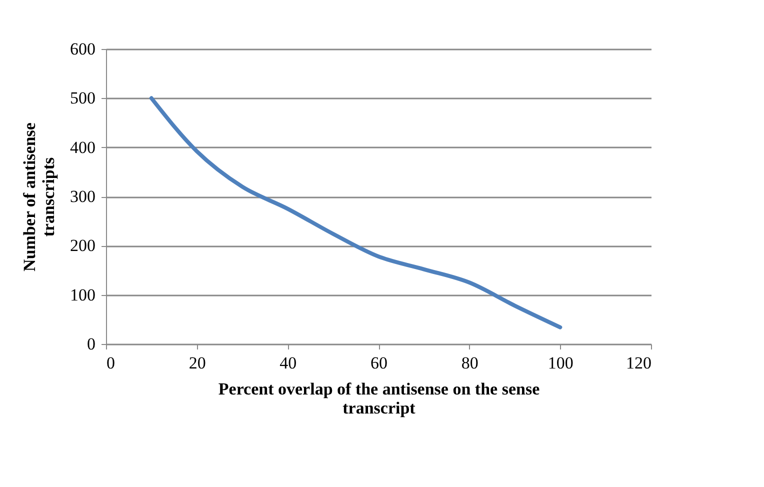  What do you see at coordinates (83, 294) in the screenshot?
I see `y-tick-label: 100` at bounding box center [83, 294].